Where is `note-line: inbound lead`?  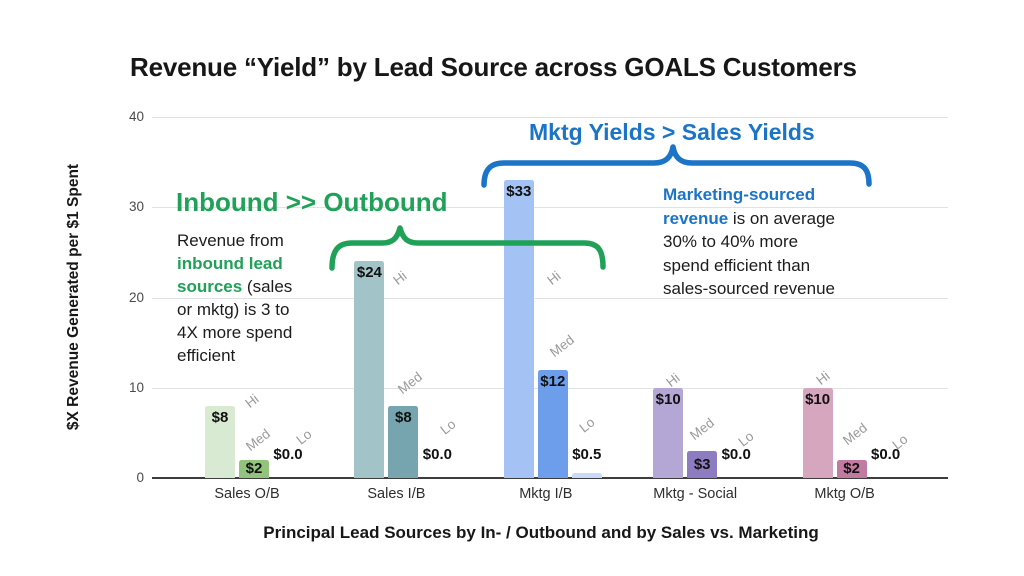 note-line: inbound lead is located at coordinates (234, 263).